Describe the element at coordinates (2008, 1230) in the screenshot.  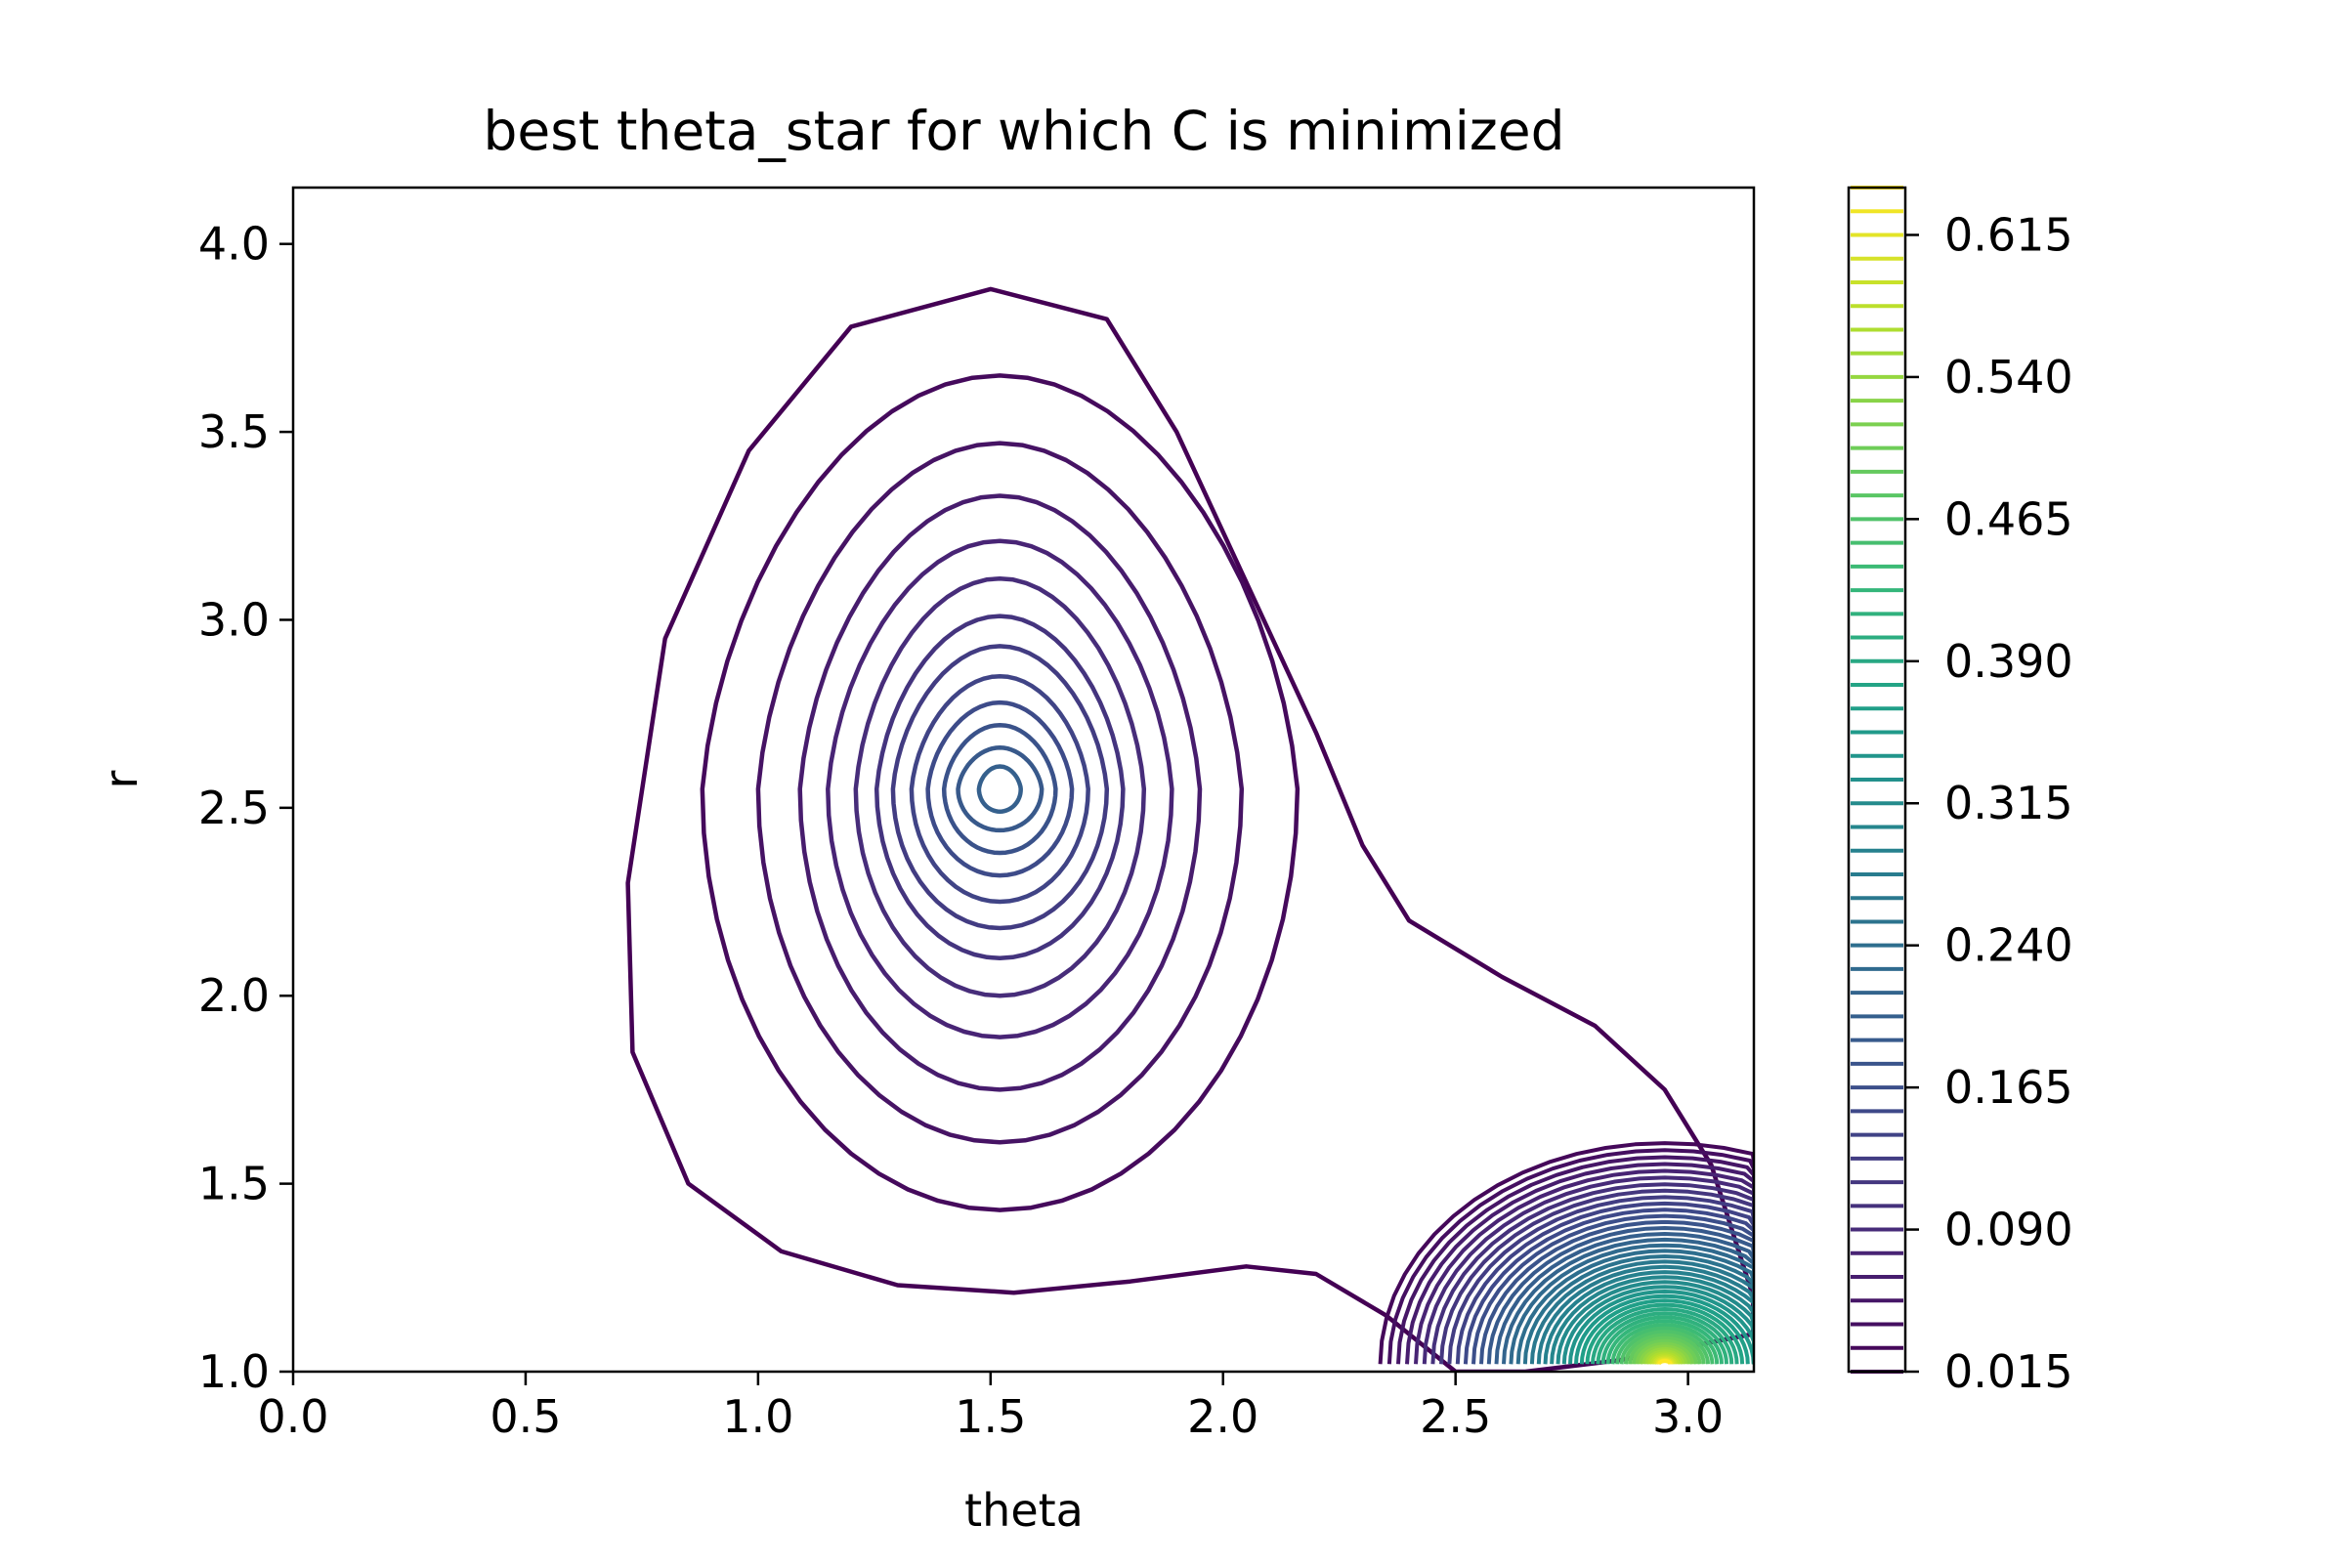
I see `colorbar-tick-label: 0.090` at that location.